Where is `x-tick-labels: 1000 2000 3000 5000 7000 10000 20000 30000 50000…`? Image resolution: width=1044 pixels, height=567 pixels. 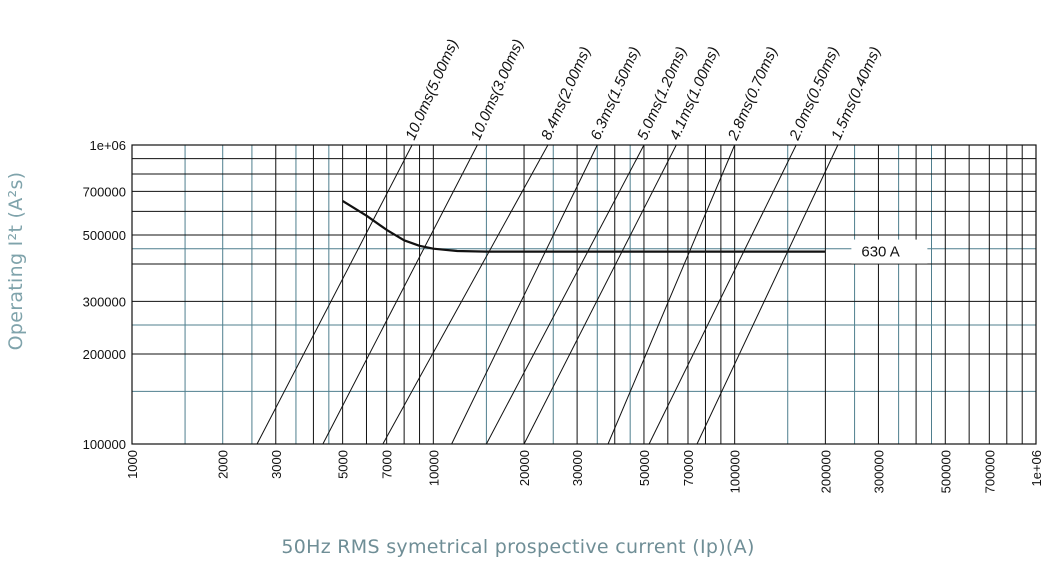 x-tick-labels: 1000 2000 3000 5000 7000 10000 20000 30000 50000… is located at coordinates (584, 471).